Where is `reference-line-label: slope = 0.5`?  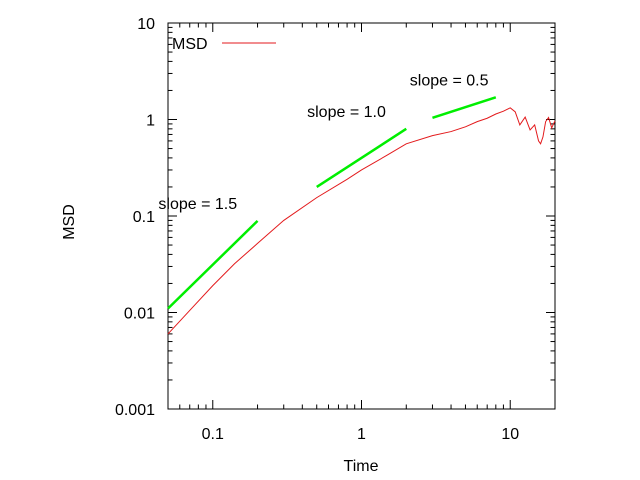
reference-line-label: slope = 0.5 is located at coordinates (449, 80).